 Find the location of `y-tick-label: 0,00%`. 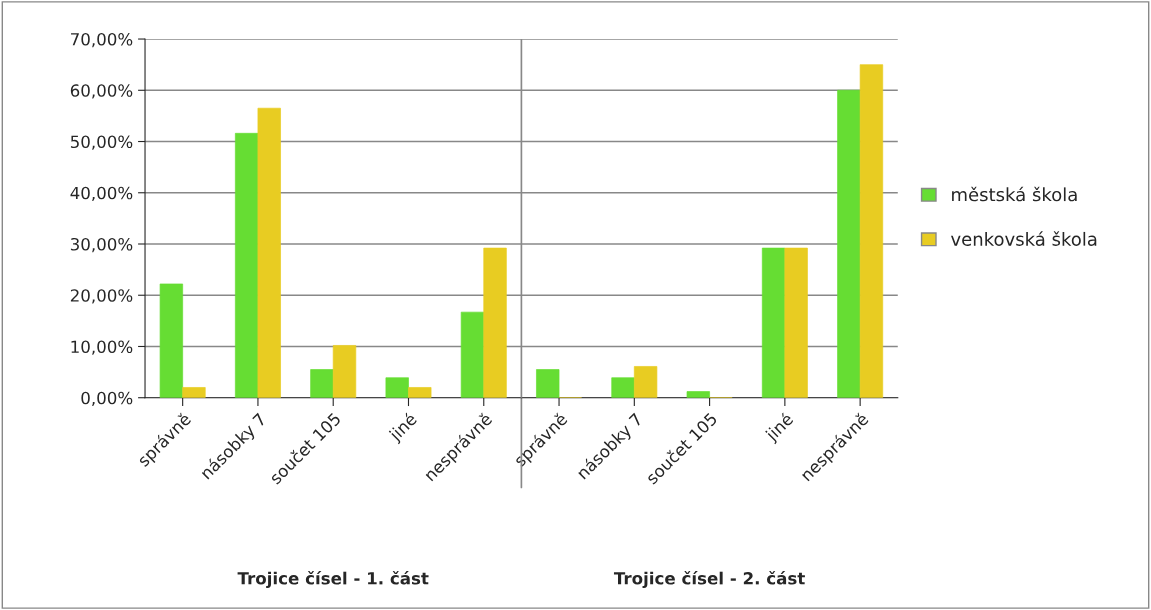

y-tick-label: 0,00% is located at coordinates (107, 398).